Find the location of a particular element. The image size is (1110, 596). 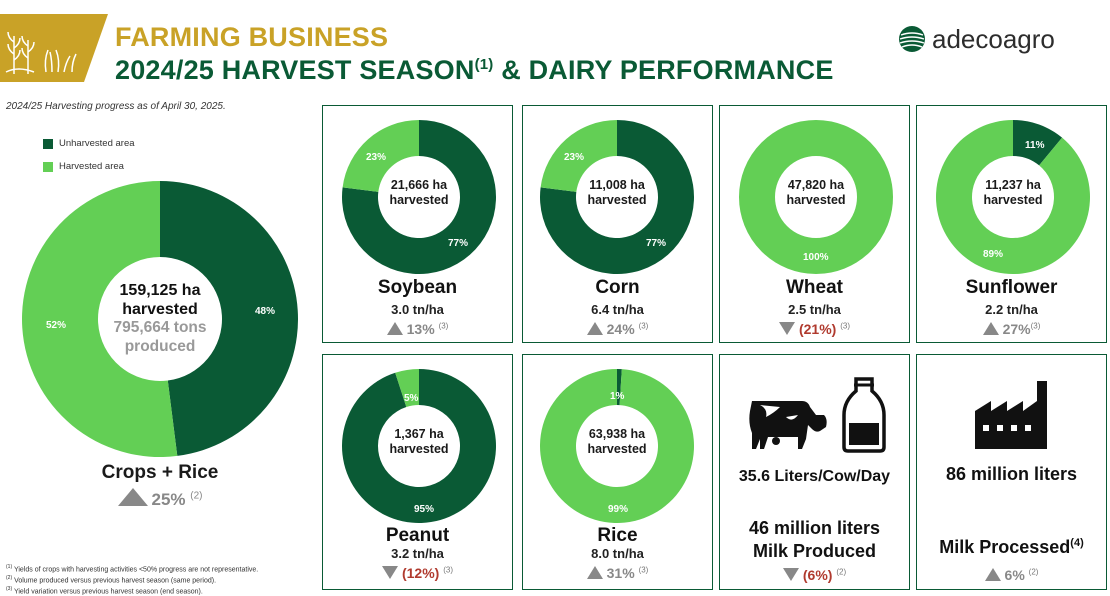

liters-per-cow: 35.6 Liters/Cow/Day is located at coordinates (814, 476).